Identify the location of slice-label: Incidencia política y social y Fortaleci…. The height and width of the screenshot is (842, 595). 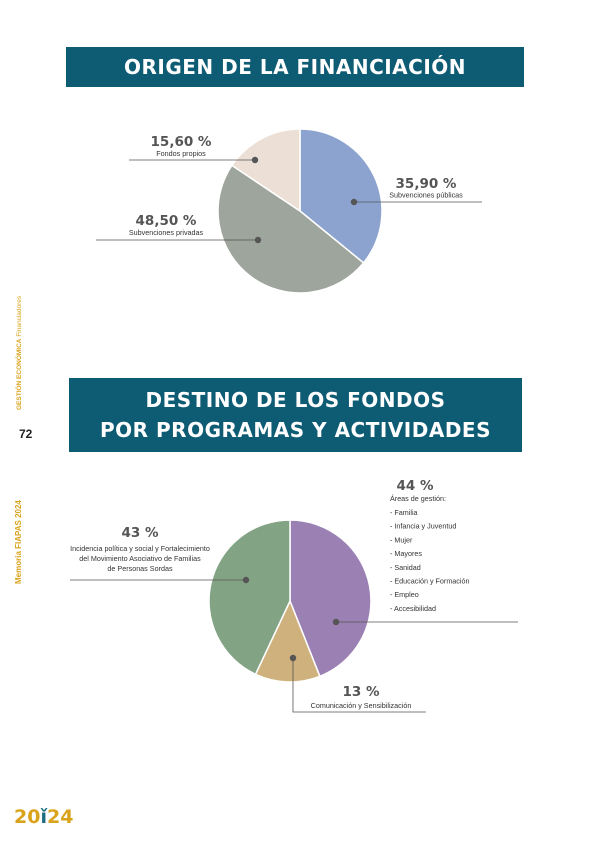
(140, 548).